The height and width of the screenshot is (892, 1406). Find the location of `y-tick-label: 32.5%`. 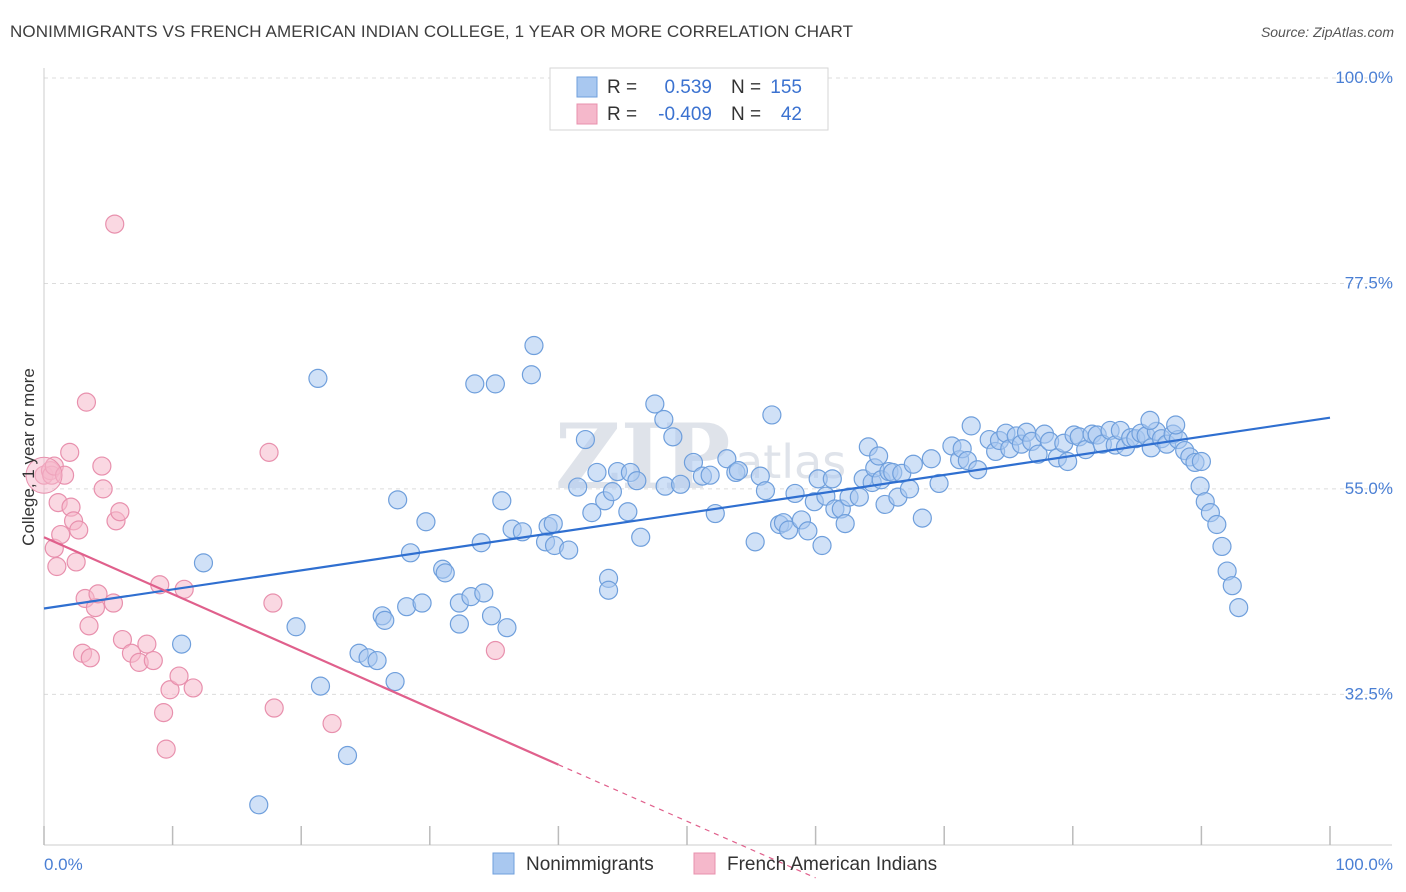

y-tick-label: 32.5% is located at coordinates (1369, 693).